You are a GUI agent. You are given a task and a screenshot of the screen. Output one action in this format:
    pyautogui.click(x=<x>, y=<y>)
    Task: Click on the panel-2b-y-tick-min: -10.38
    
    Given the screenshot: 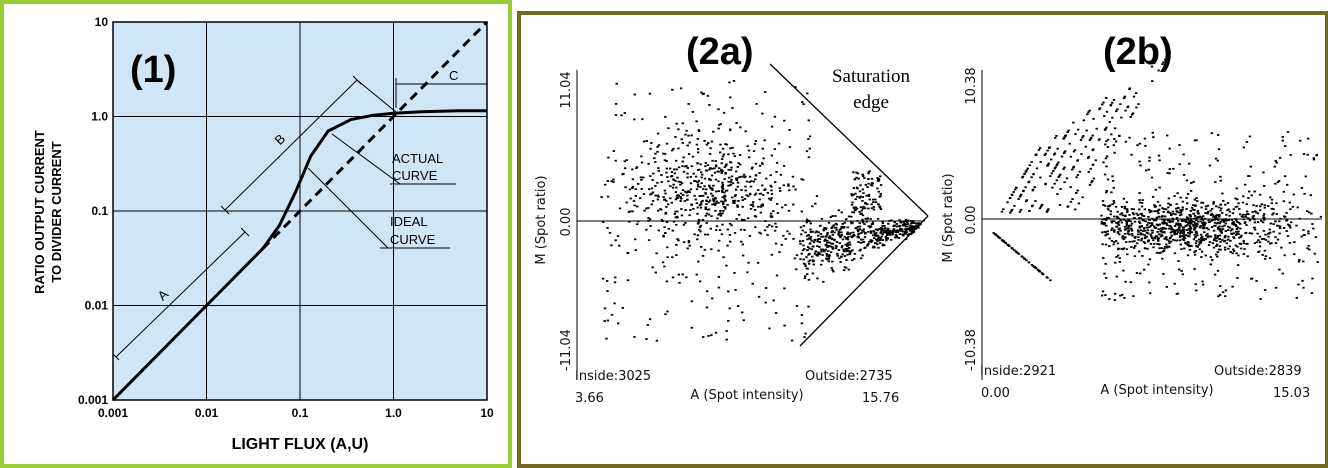 What is the action you would take?
    pyautogui.click(x=971, y=350)
    